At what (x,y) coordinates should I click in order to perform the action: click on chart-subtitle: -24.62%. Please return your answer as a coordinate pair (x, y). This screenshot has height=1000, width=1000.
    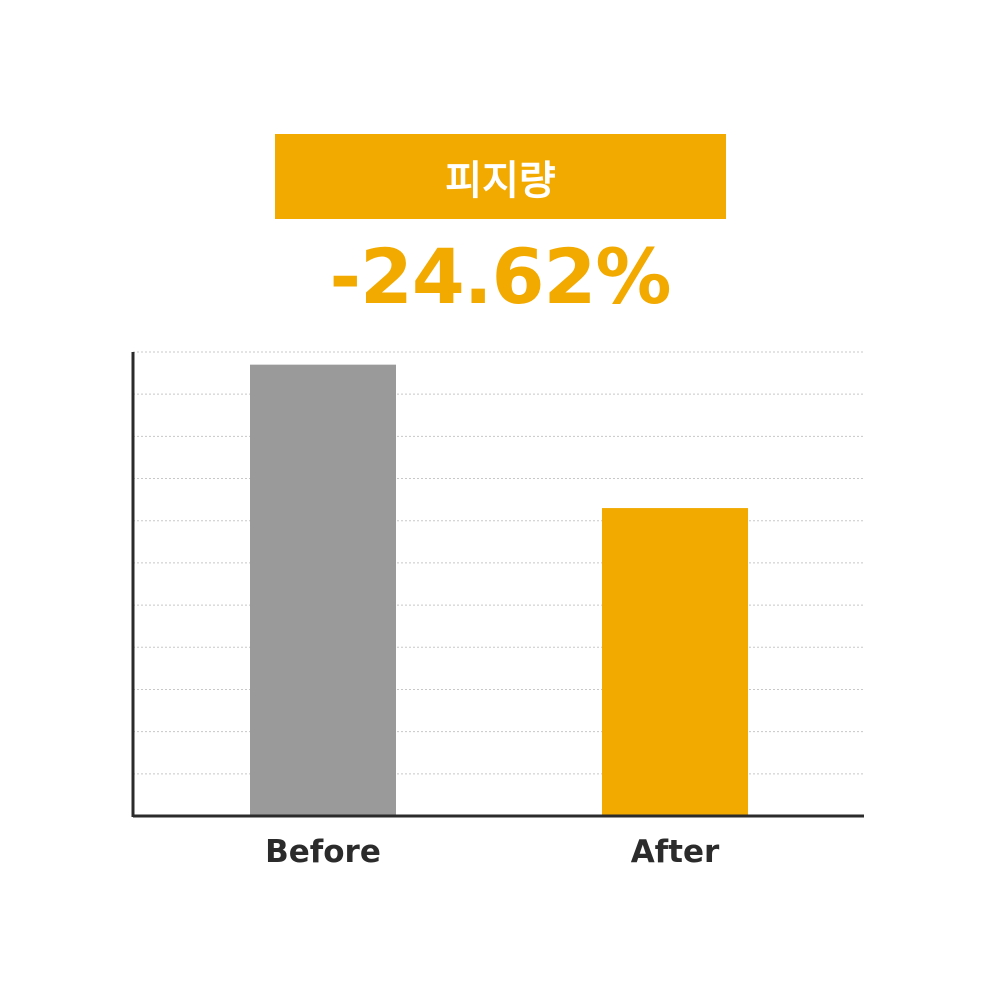
    Looking at the image, I should click on (500, 276).